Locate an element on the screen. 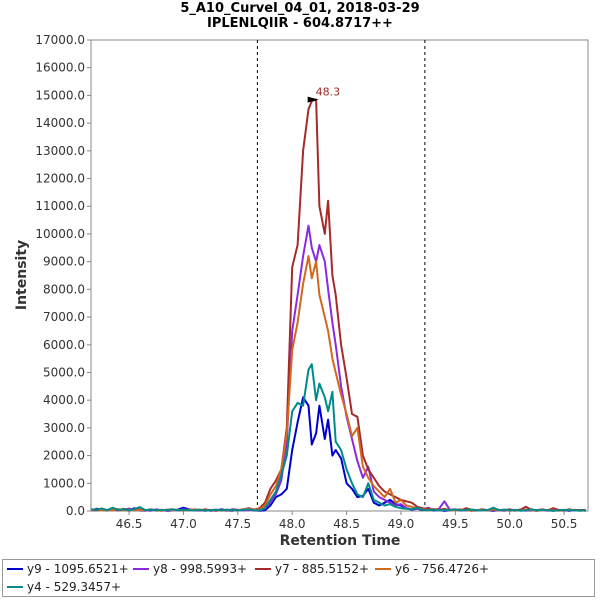 This screenshot has width=600, height=600. y-tick-label: 8000.0 is located at coordinates (64, 289).